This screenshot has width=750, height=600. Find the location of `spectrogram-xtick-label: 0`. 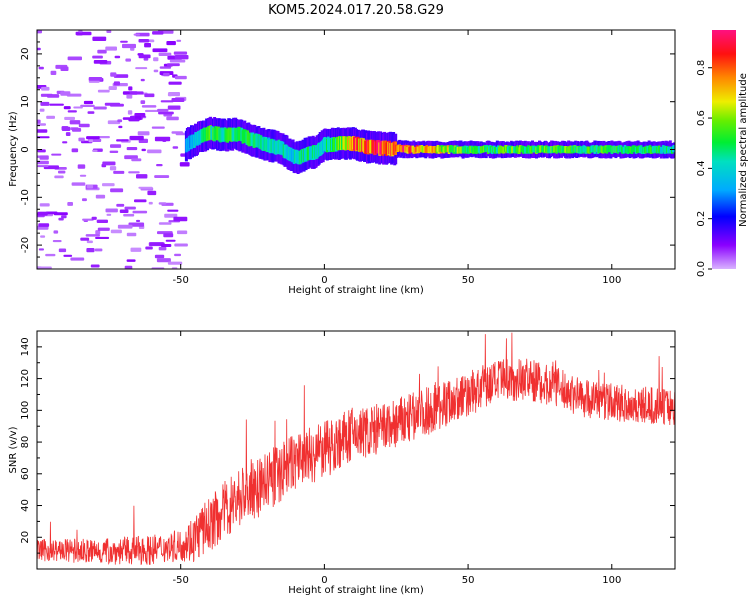

spectrogram-xtick-label: 0 is located at coordinates (324, 280).